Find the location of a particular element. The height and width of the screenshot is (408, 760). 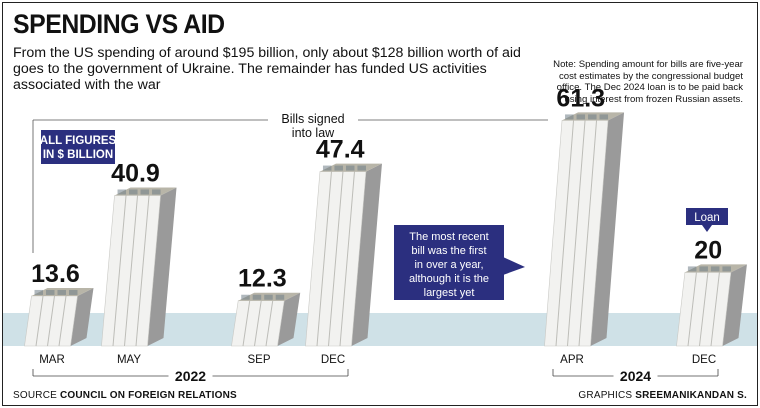

source-credit: SOURCE COUNCIL ON FOREIGN RELATIONS is located at coordinates (125, 395).